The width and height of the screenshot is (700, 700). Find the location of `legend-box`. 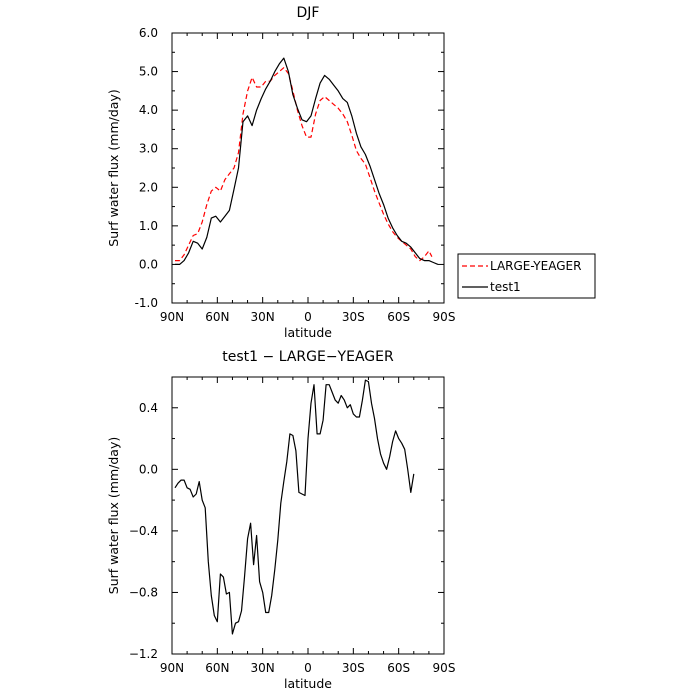

legend-box is located at coordinates (526, 276).